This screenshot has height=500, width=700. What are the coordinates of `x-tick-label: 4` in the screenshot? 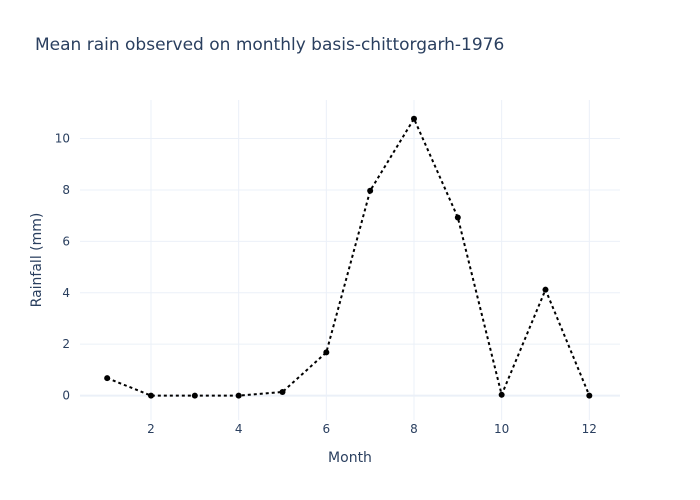 It's located at (239, 429).